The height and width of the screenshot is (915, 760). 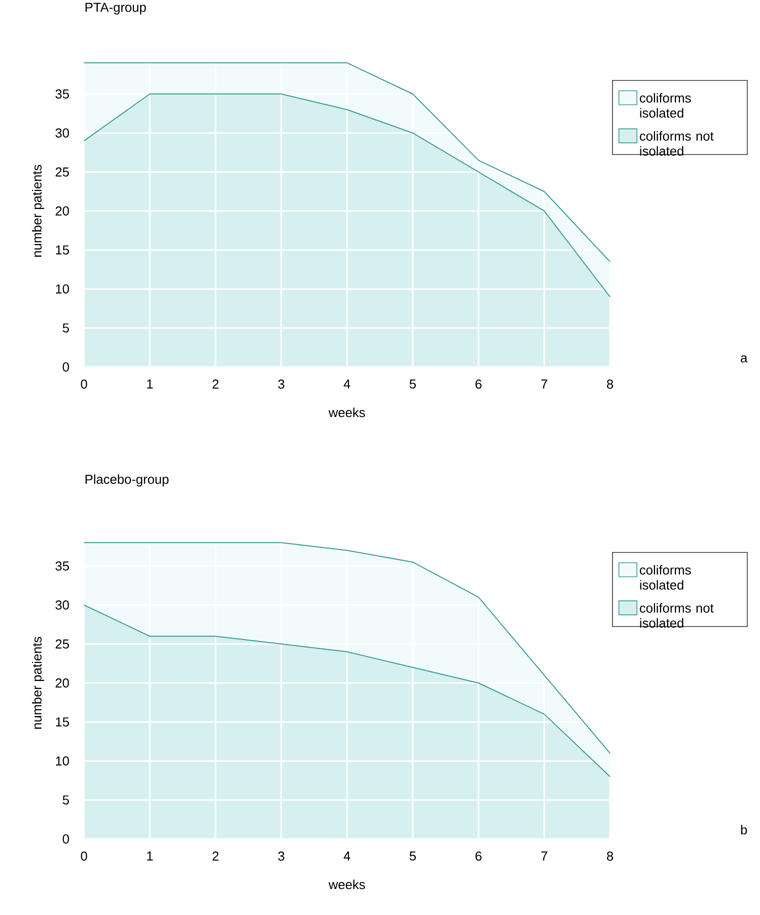 What do you see at coordinates (744, 358) in the screenshot?
I see `text: a` at bounding box center [744, 358].